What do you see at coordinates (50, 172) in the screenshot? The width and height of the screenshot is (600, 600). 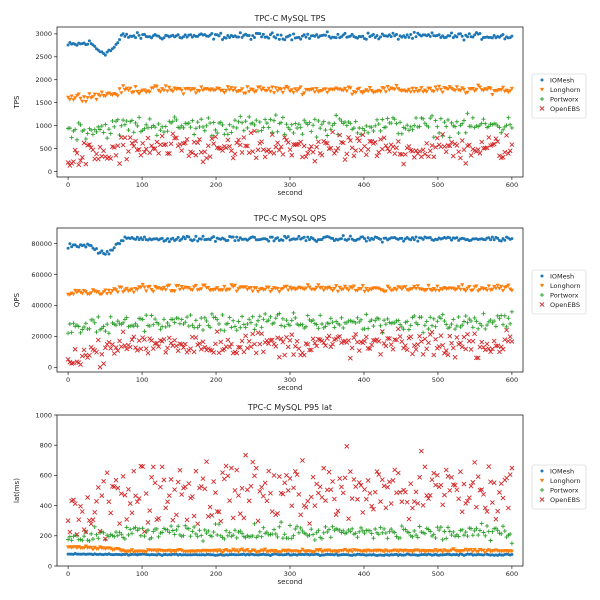 I see `y-tick-label: 0` at bounding box center [50, 172].